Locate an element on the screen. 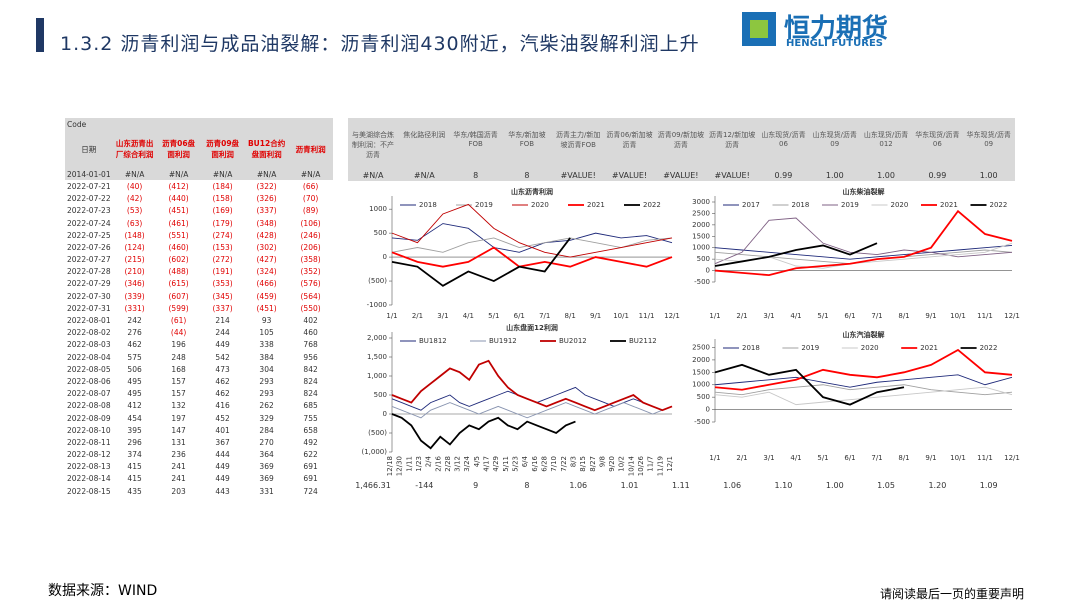 This screenshot has height=608, width=1080. extra-header: 沥青主力/新加坡沥青FOB is located at coordinates (578, 140).